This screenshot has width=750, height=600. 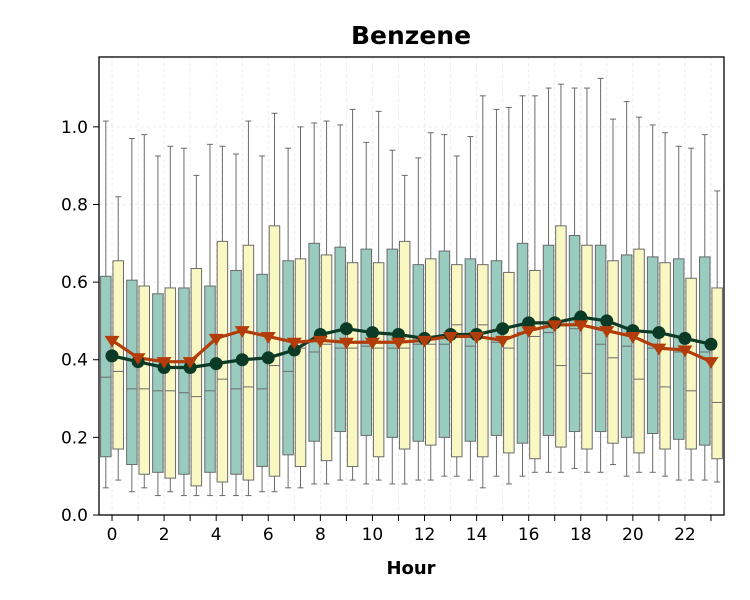 What do you see at coordinates (74, 438) in the screenshot?
I see `y-tick-label: 0.2` at bounding box center [74, 438].